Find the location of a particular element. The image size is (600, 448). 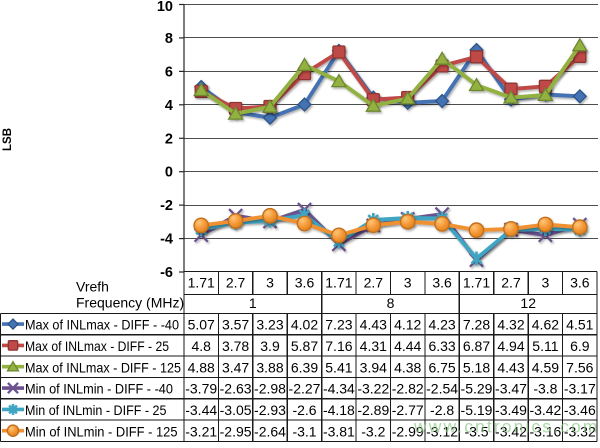

svg-text: -2.77 is located at coordinates (408, 410).